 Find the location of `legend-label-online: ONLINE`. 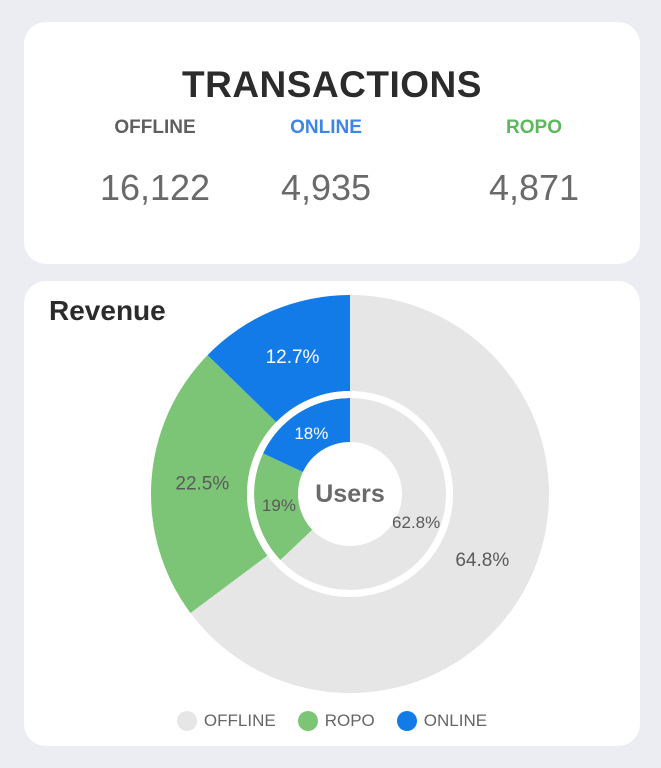

legend-label-online: ONLINE is located at coordinates (455, 720).